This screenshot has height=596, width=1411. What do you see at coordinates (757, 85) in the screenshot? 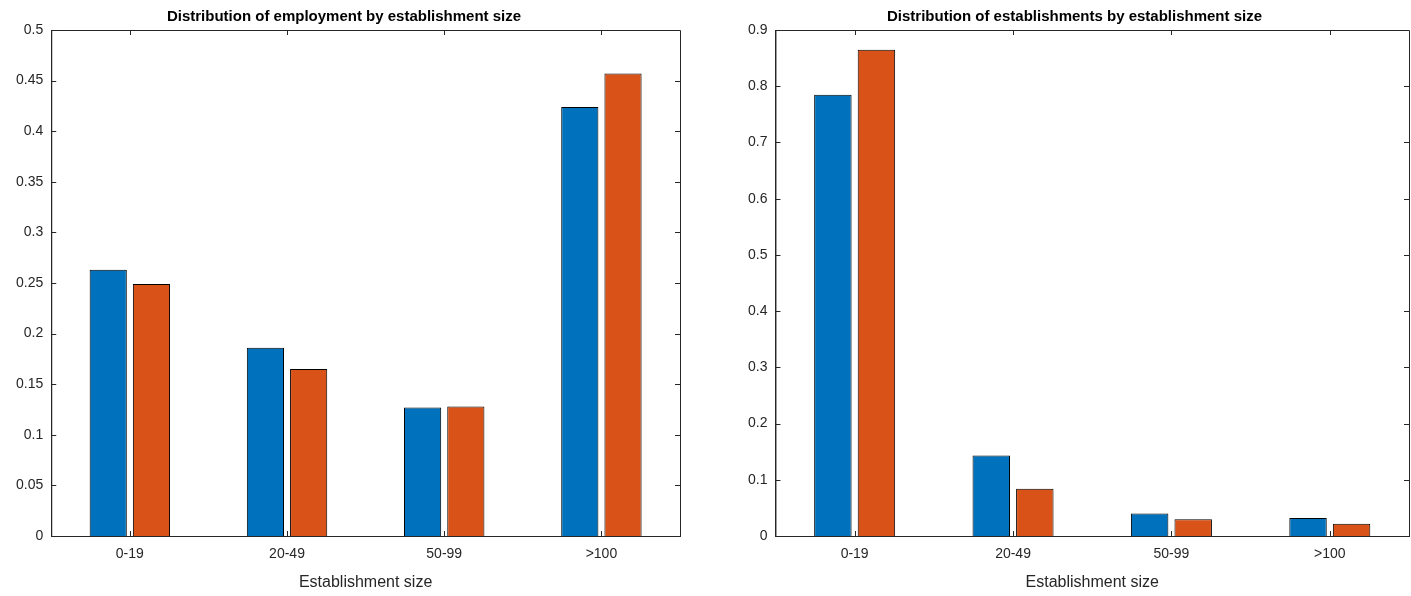
I see `y-tick-label: 0.8` at bounding box center [757, 85].